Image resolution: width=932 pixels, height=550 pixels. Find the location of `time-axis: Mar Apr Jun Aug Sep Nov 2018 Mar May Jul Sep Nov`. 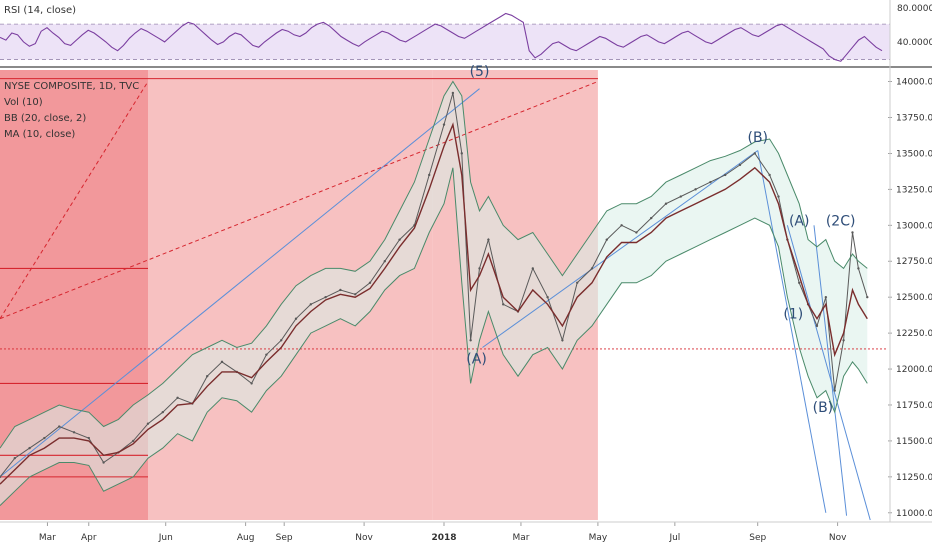

time-axis: Mar Apr Jun Aug Sep Nov 2018 Mar May Jul Sep Nov is located at coordinates (443, 532).